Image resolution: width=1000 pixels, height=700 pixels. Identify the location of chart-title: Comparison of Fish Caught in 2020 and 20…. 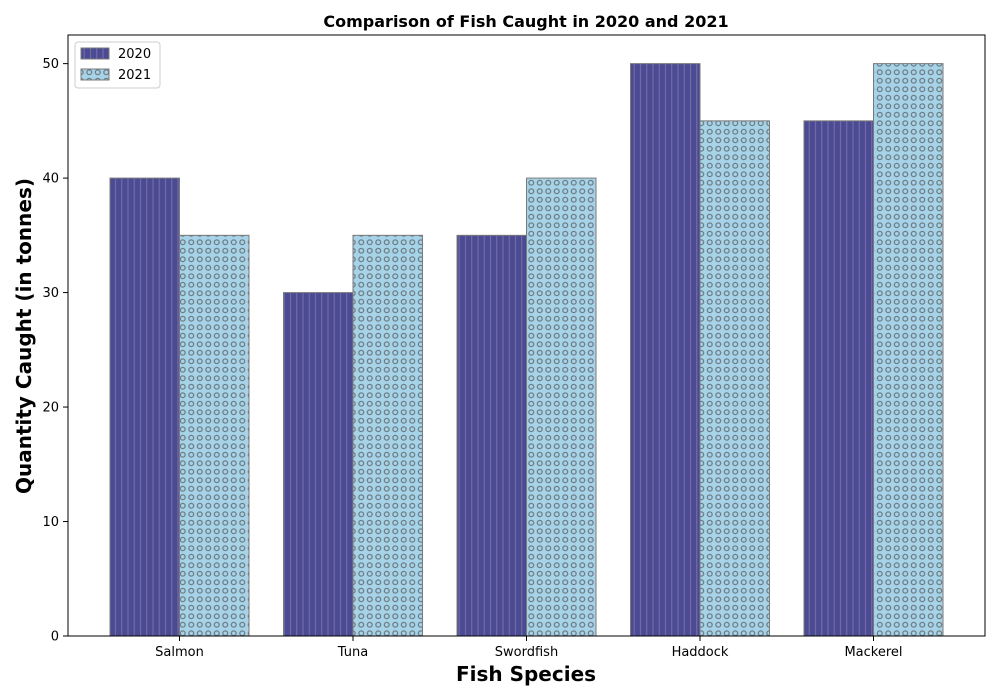
(525, 21).